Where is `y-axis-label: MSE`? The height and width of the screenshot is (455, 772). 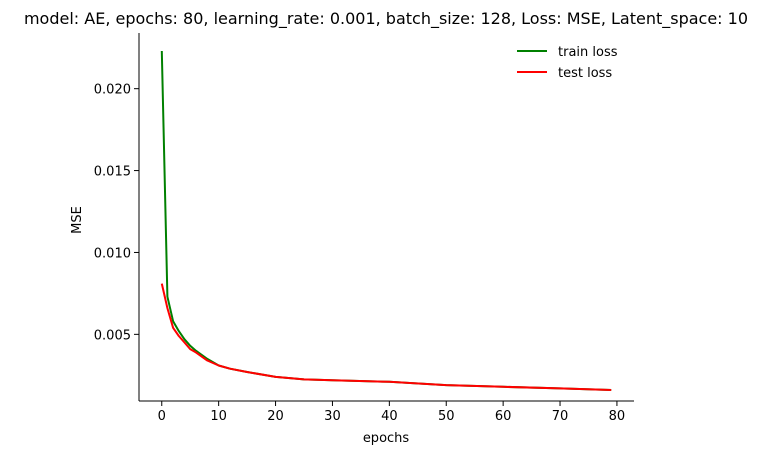
y-axis-label: MSE is located at coordinates (77, 220).